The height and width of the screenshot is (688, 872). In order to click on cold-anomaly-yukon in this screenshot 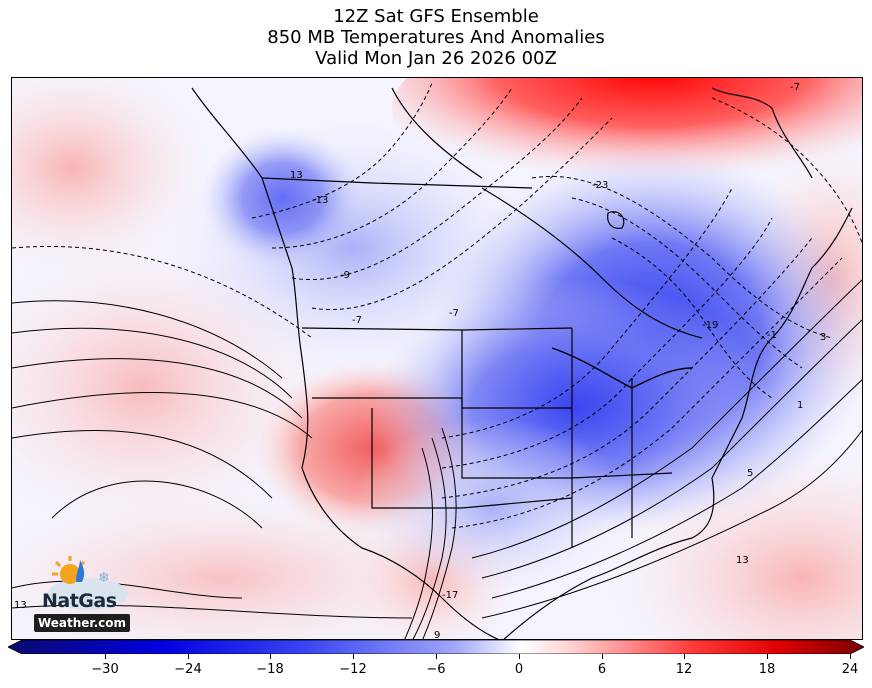, I will do `click(282, 198)`.